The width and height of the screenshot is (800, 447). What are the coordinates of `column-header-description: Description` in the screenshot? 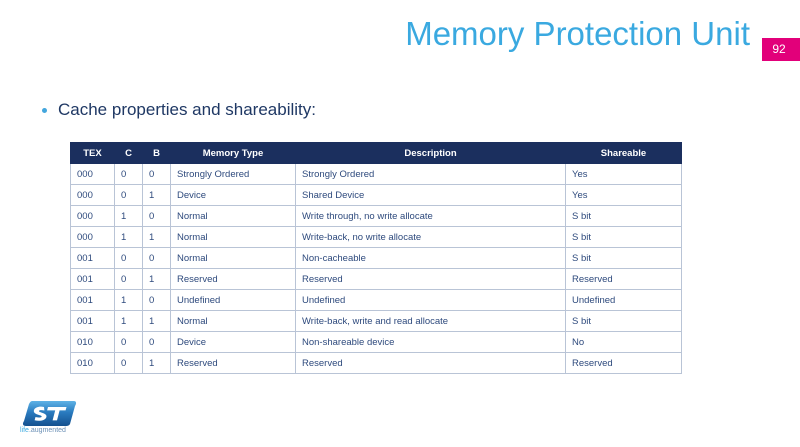 It's located at (430, 153).